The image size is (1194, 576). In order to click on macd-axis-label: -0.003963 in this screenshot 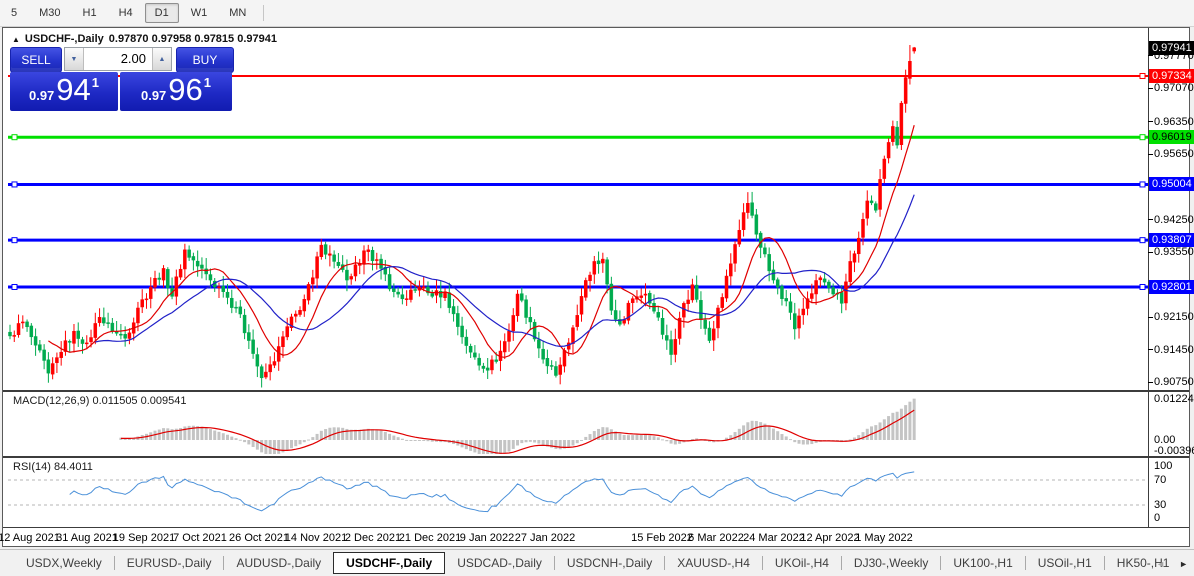, I will do `click(1174, 451)`.